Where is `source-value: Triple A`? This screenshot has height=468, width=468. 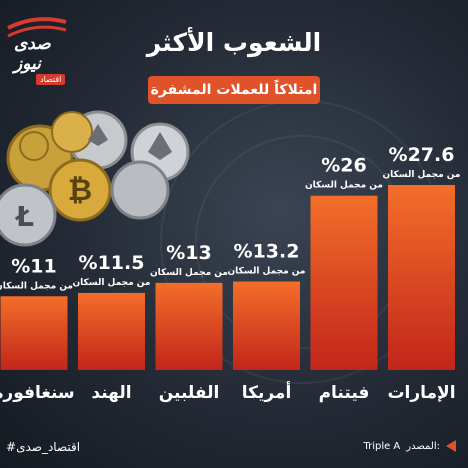
source-value: Triple A is located at coordinates (382, 446).